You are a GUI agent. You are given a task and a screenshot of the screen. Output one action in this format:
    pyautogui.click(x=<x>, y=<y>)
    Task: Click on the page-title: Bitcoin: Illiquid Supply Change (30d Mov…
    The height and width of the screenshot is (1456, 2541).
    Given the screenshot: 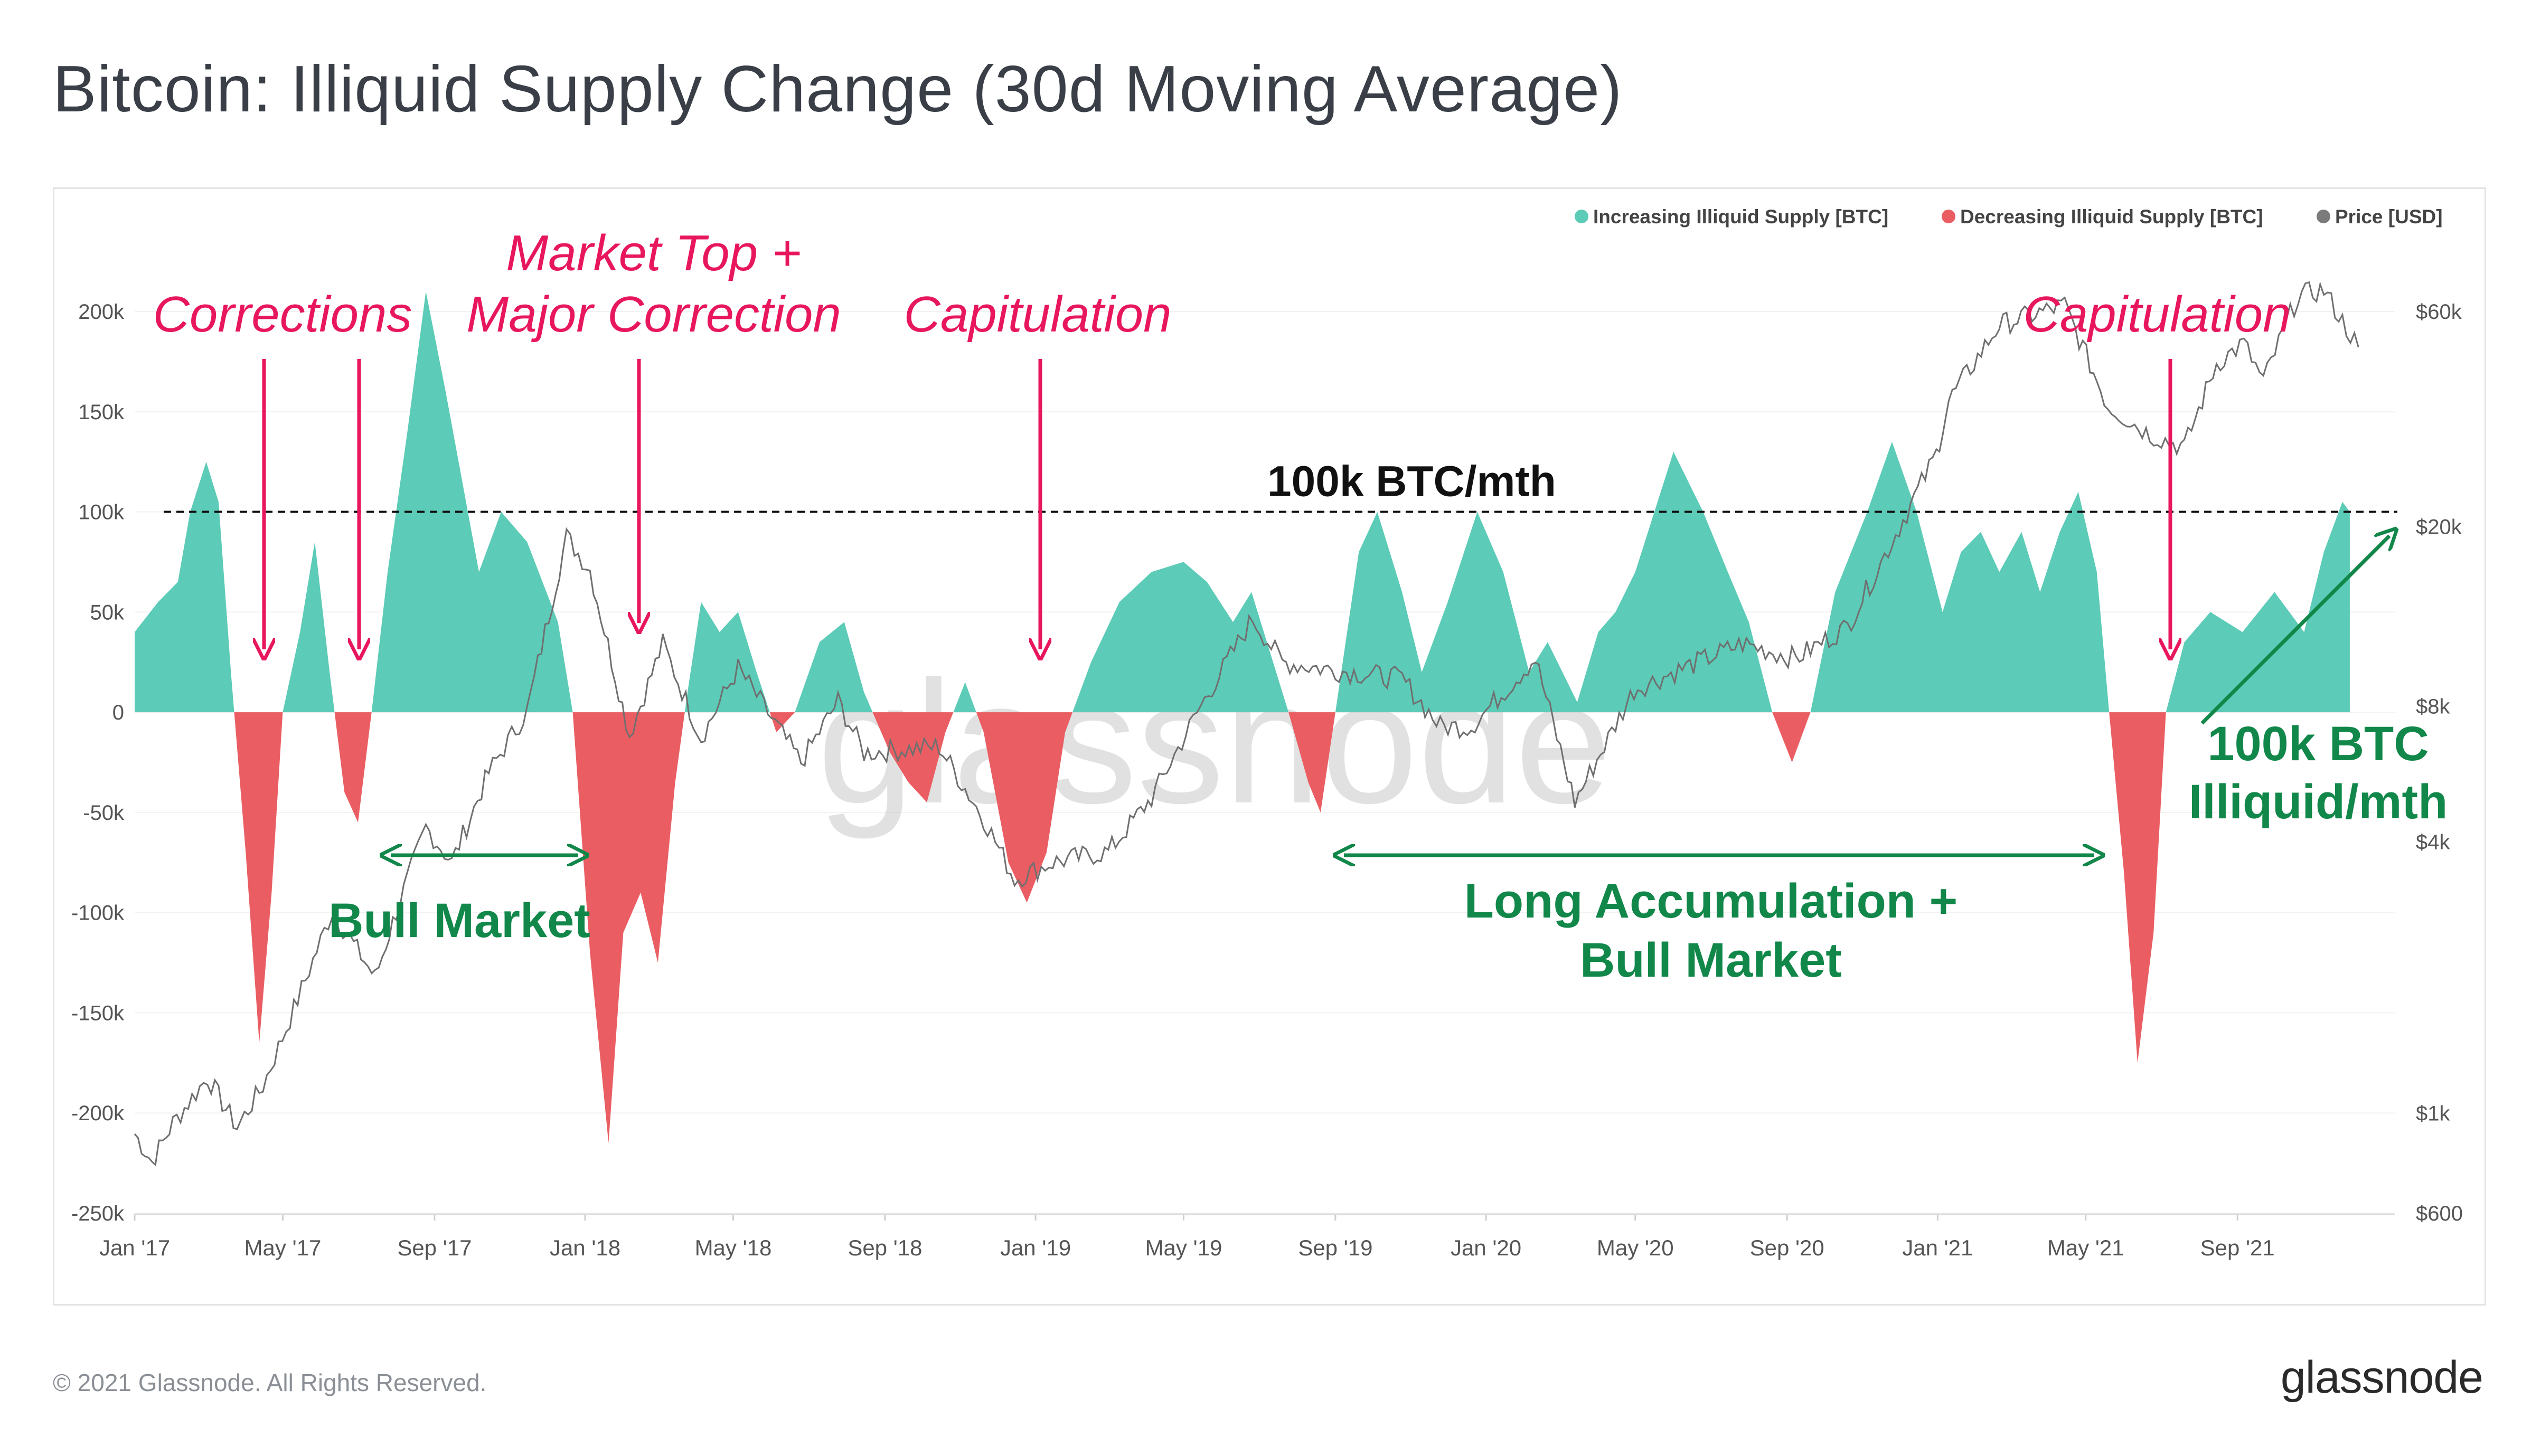 What is the action you would take?
    pyautogui.click(x=838, y=89)
    